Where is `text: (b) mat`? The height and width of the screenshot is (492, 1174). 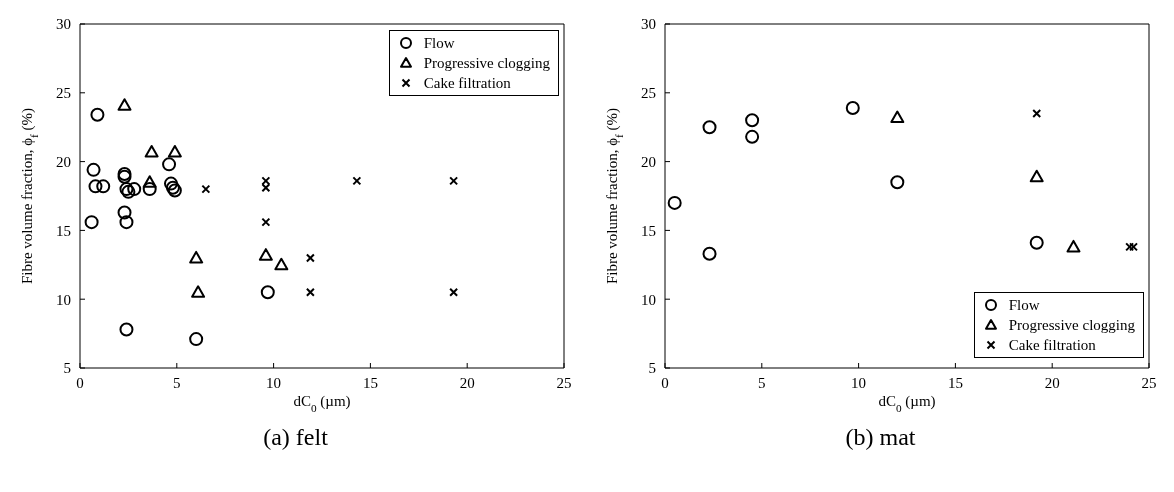
text: (b) mat is located at coordinates (880, 437).